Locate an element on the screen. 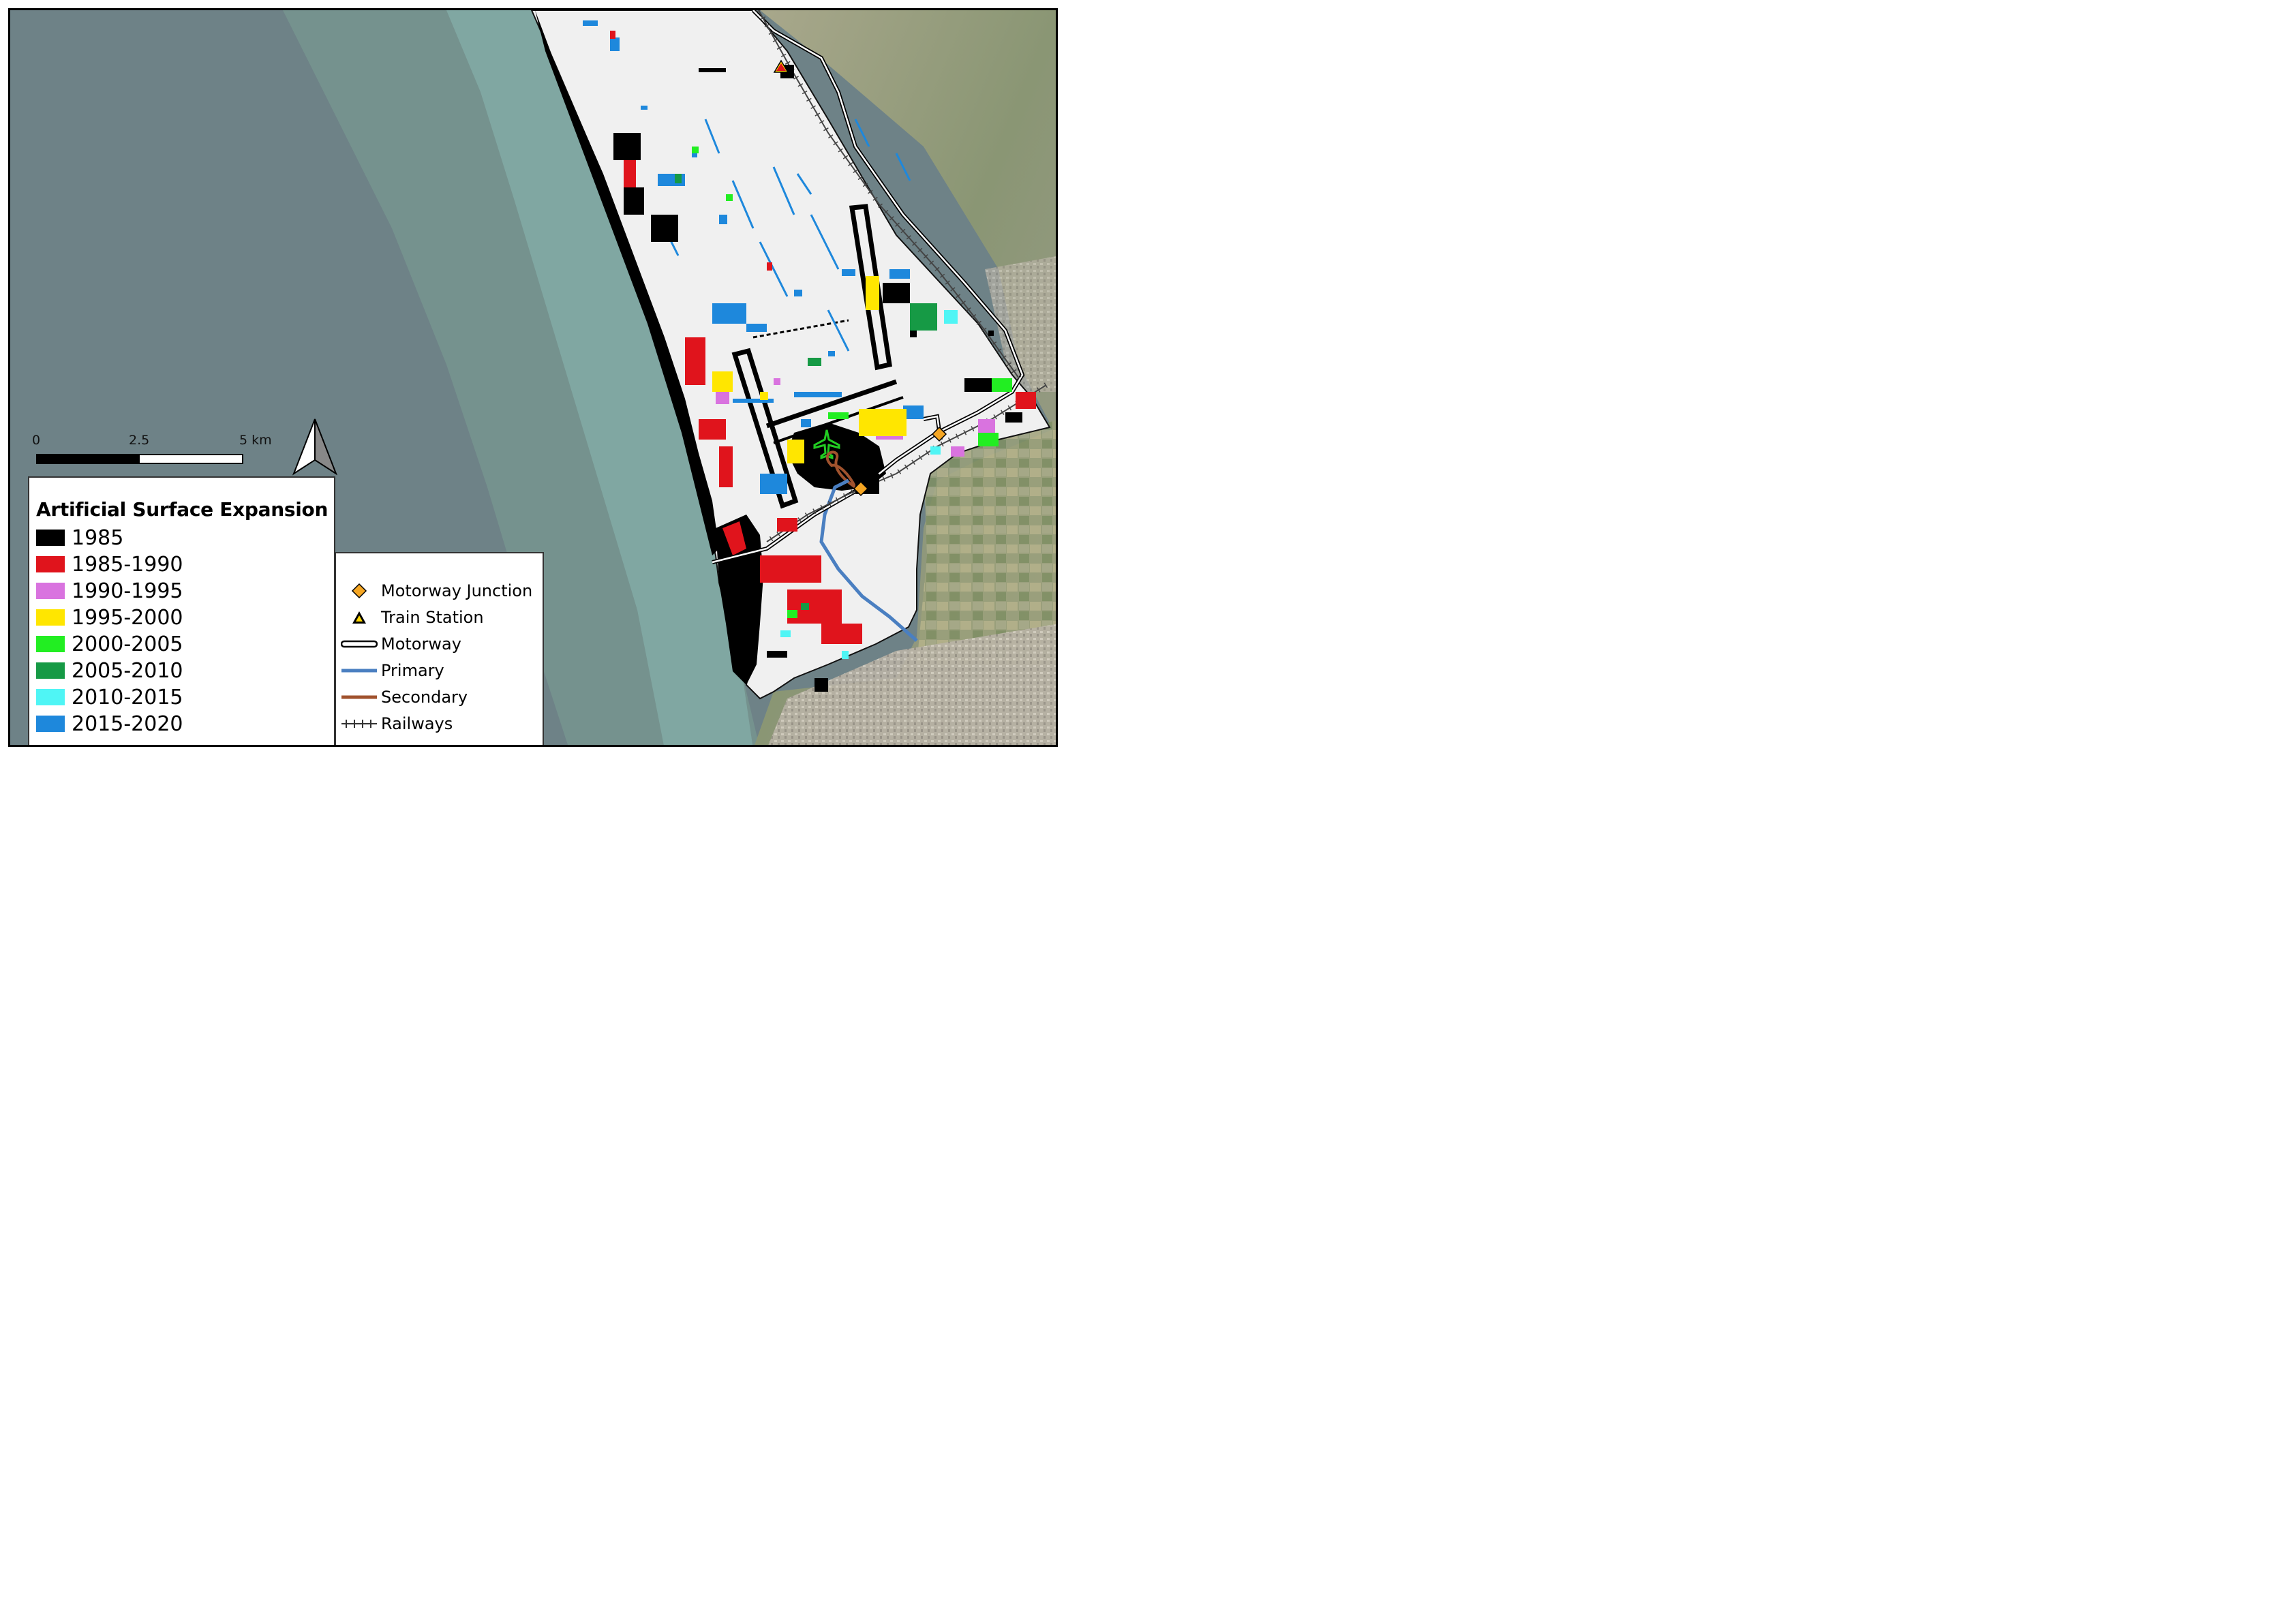 This screenshot has height=1624, width=2284. legend-item: 2005-2010 is located at coordinates (110, 670).